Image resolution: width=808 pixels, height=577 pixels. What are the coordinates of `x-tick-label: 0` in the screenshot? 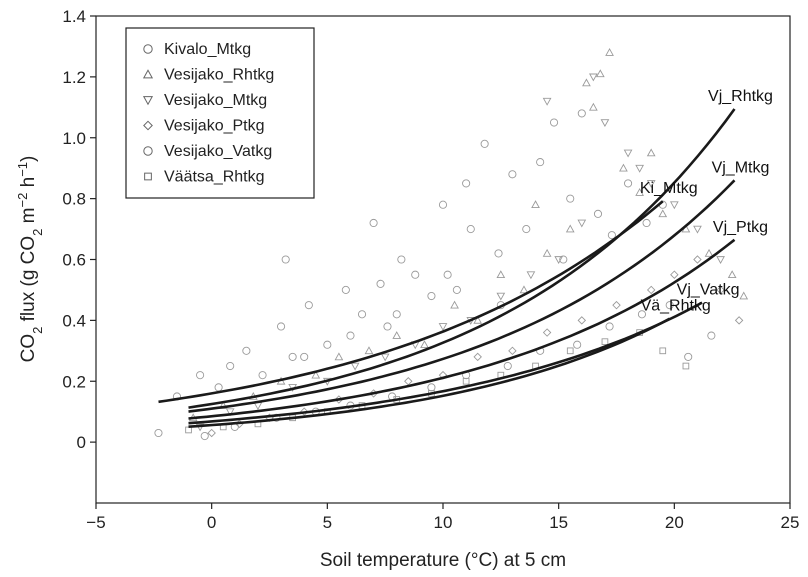 It's located at (211, 522).